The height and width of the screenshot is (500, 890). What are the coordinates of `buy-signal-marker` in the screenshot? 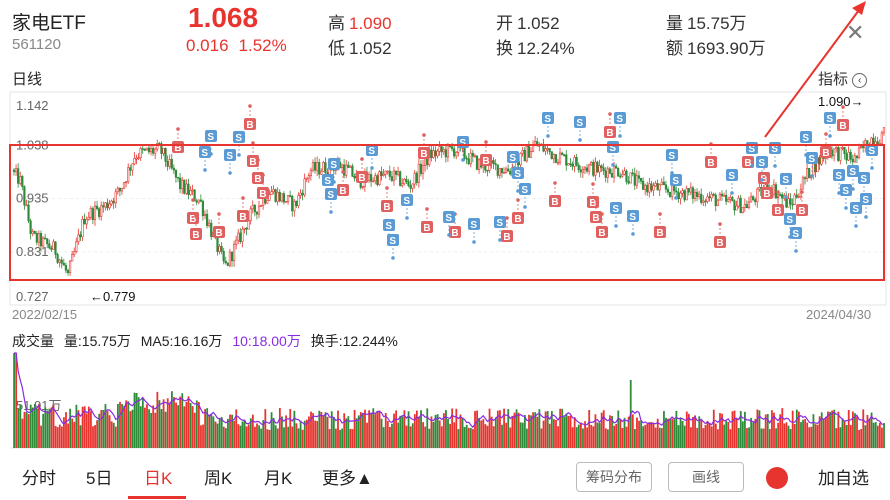 It's located at (826, 152).